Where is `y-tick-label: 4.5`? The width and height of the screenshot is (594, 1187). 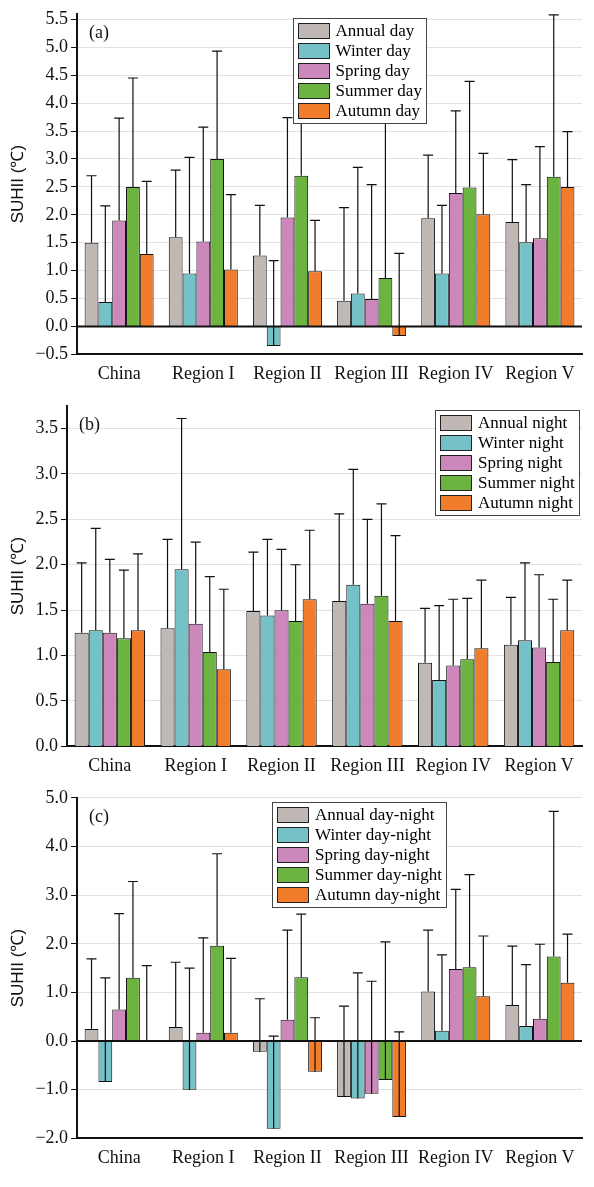
y-tick-label: 4.5 is located at coordinates (57, 73).